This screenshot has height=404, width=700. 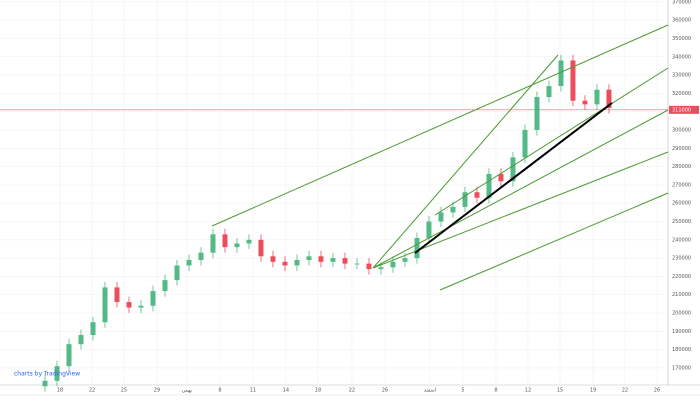 I want to click on y-tick-label: 210000, so click(x=681, y=295).